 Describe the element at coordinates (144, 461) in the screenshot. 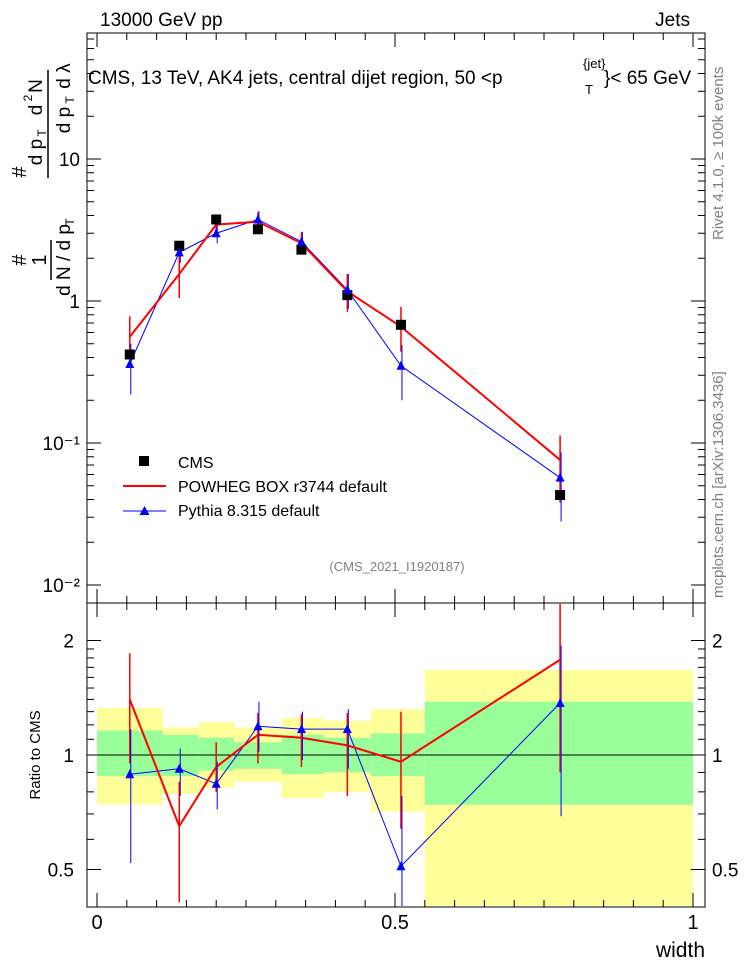

I see `legend-cms-marker` at that location.